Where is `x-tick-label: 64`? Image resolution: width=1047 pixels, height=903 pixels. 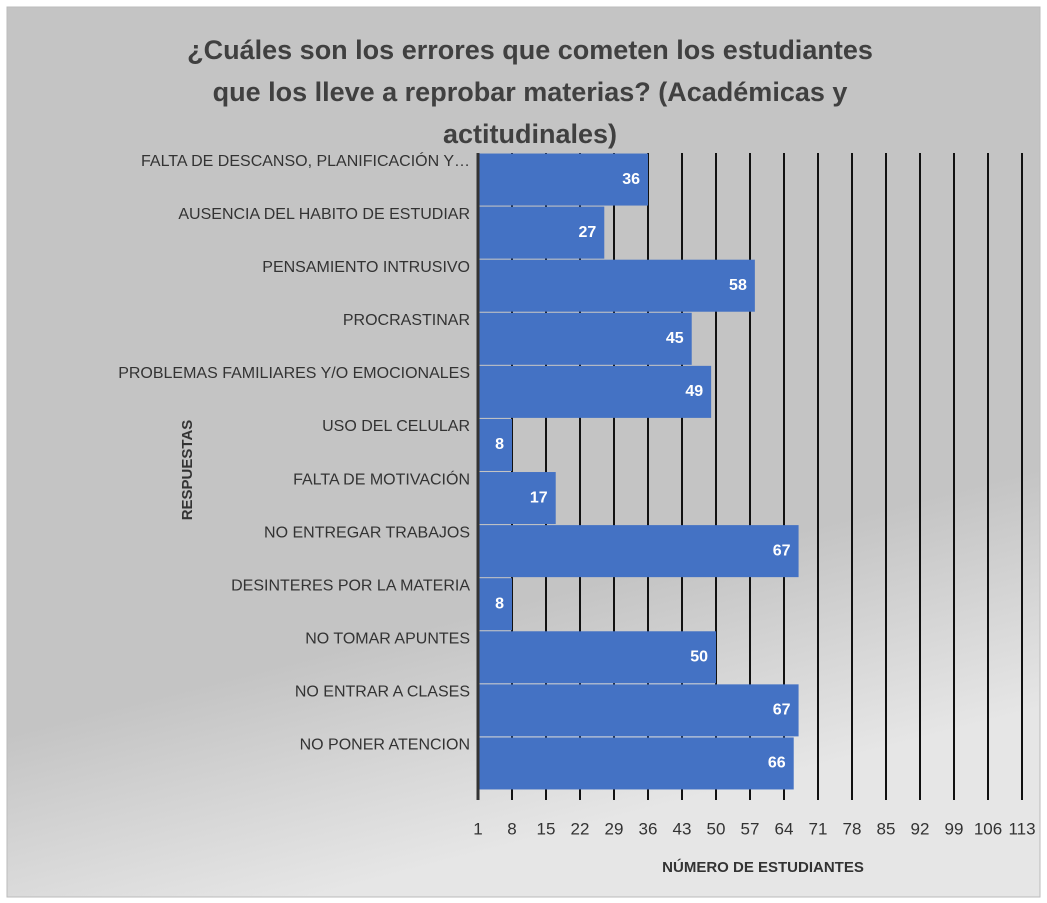 x-tick-label: 64 is located at coordinates (784, 828).